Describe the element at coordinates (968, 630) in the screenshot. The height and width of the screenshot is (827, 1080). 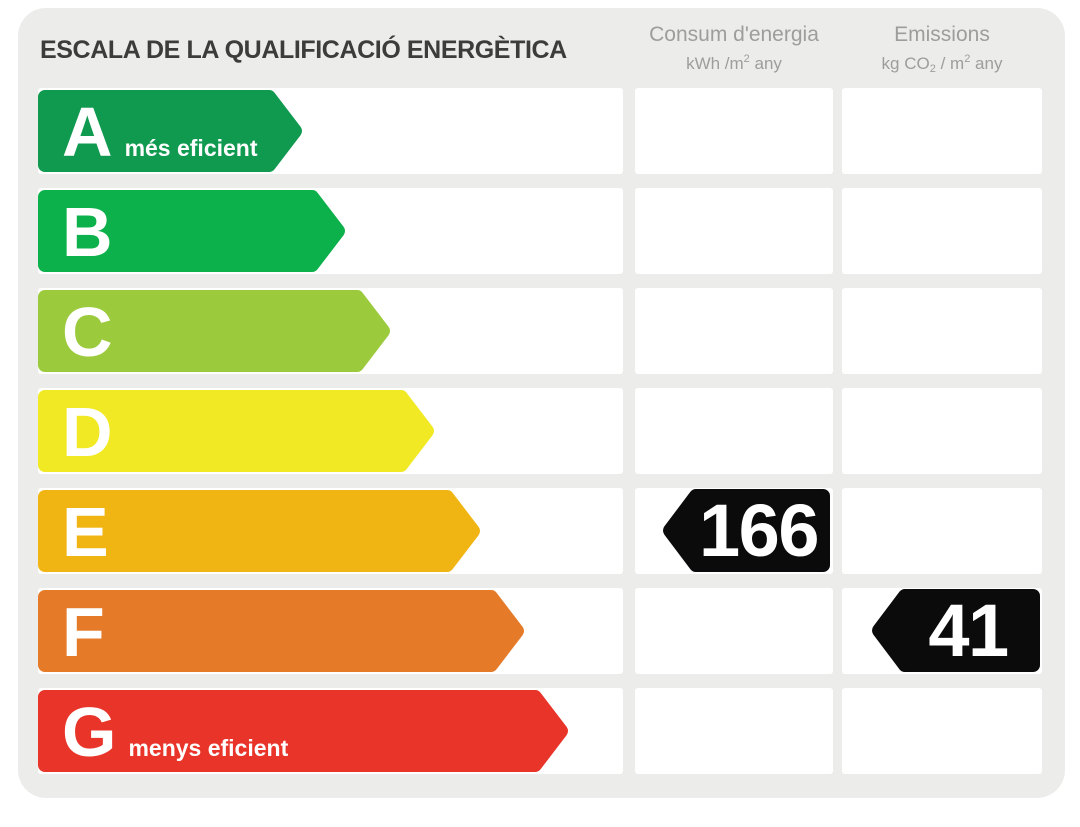
I see `emissions-value: 41` at that location.